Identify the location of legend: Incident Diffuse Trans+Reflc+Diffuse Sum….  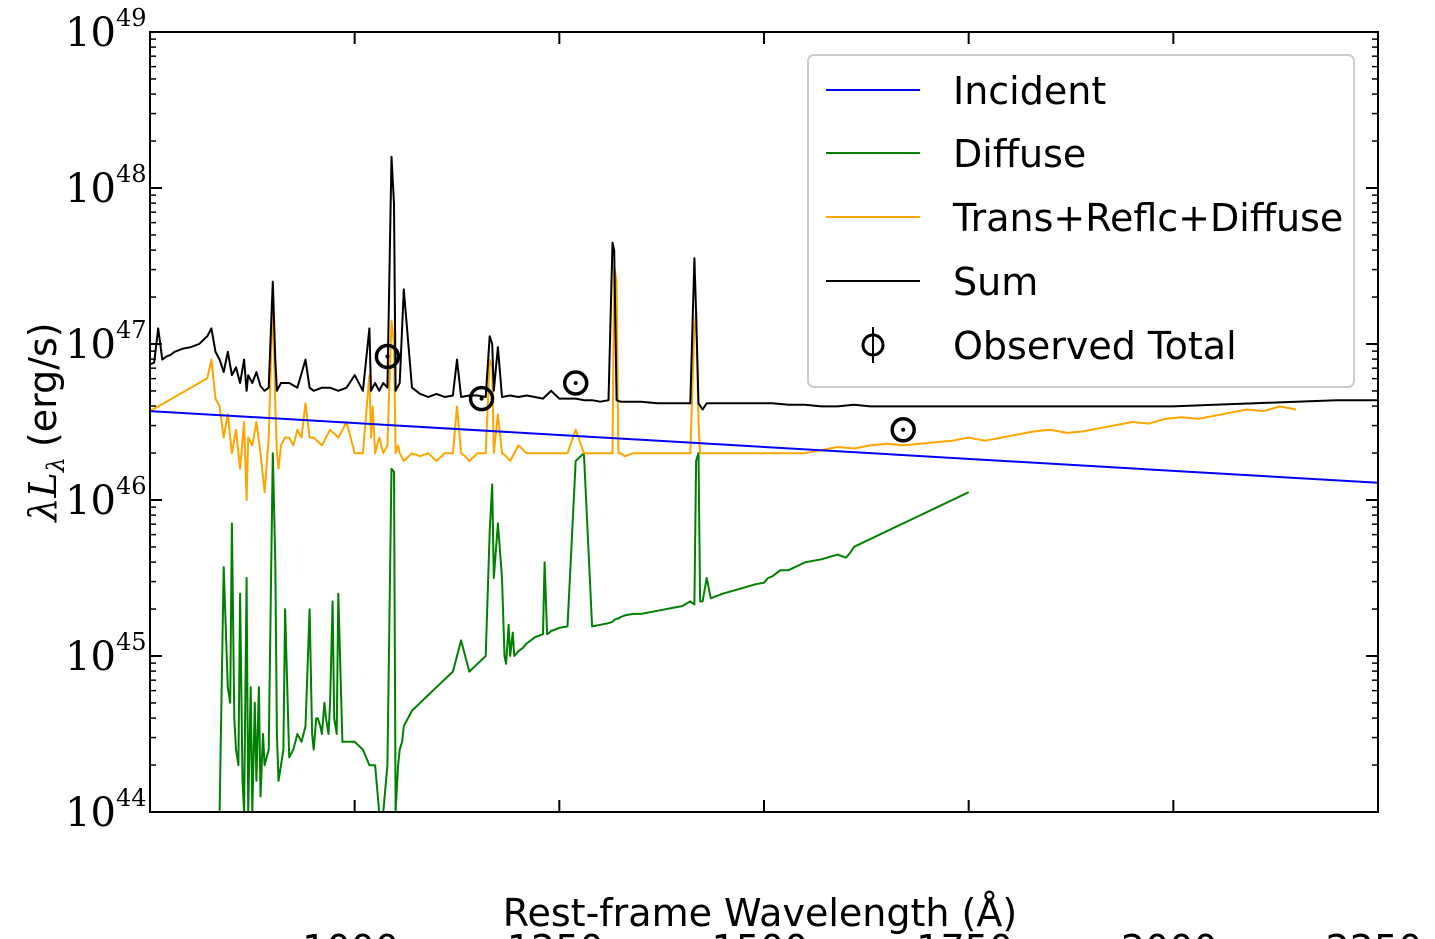
(1081, 221).